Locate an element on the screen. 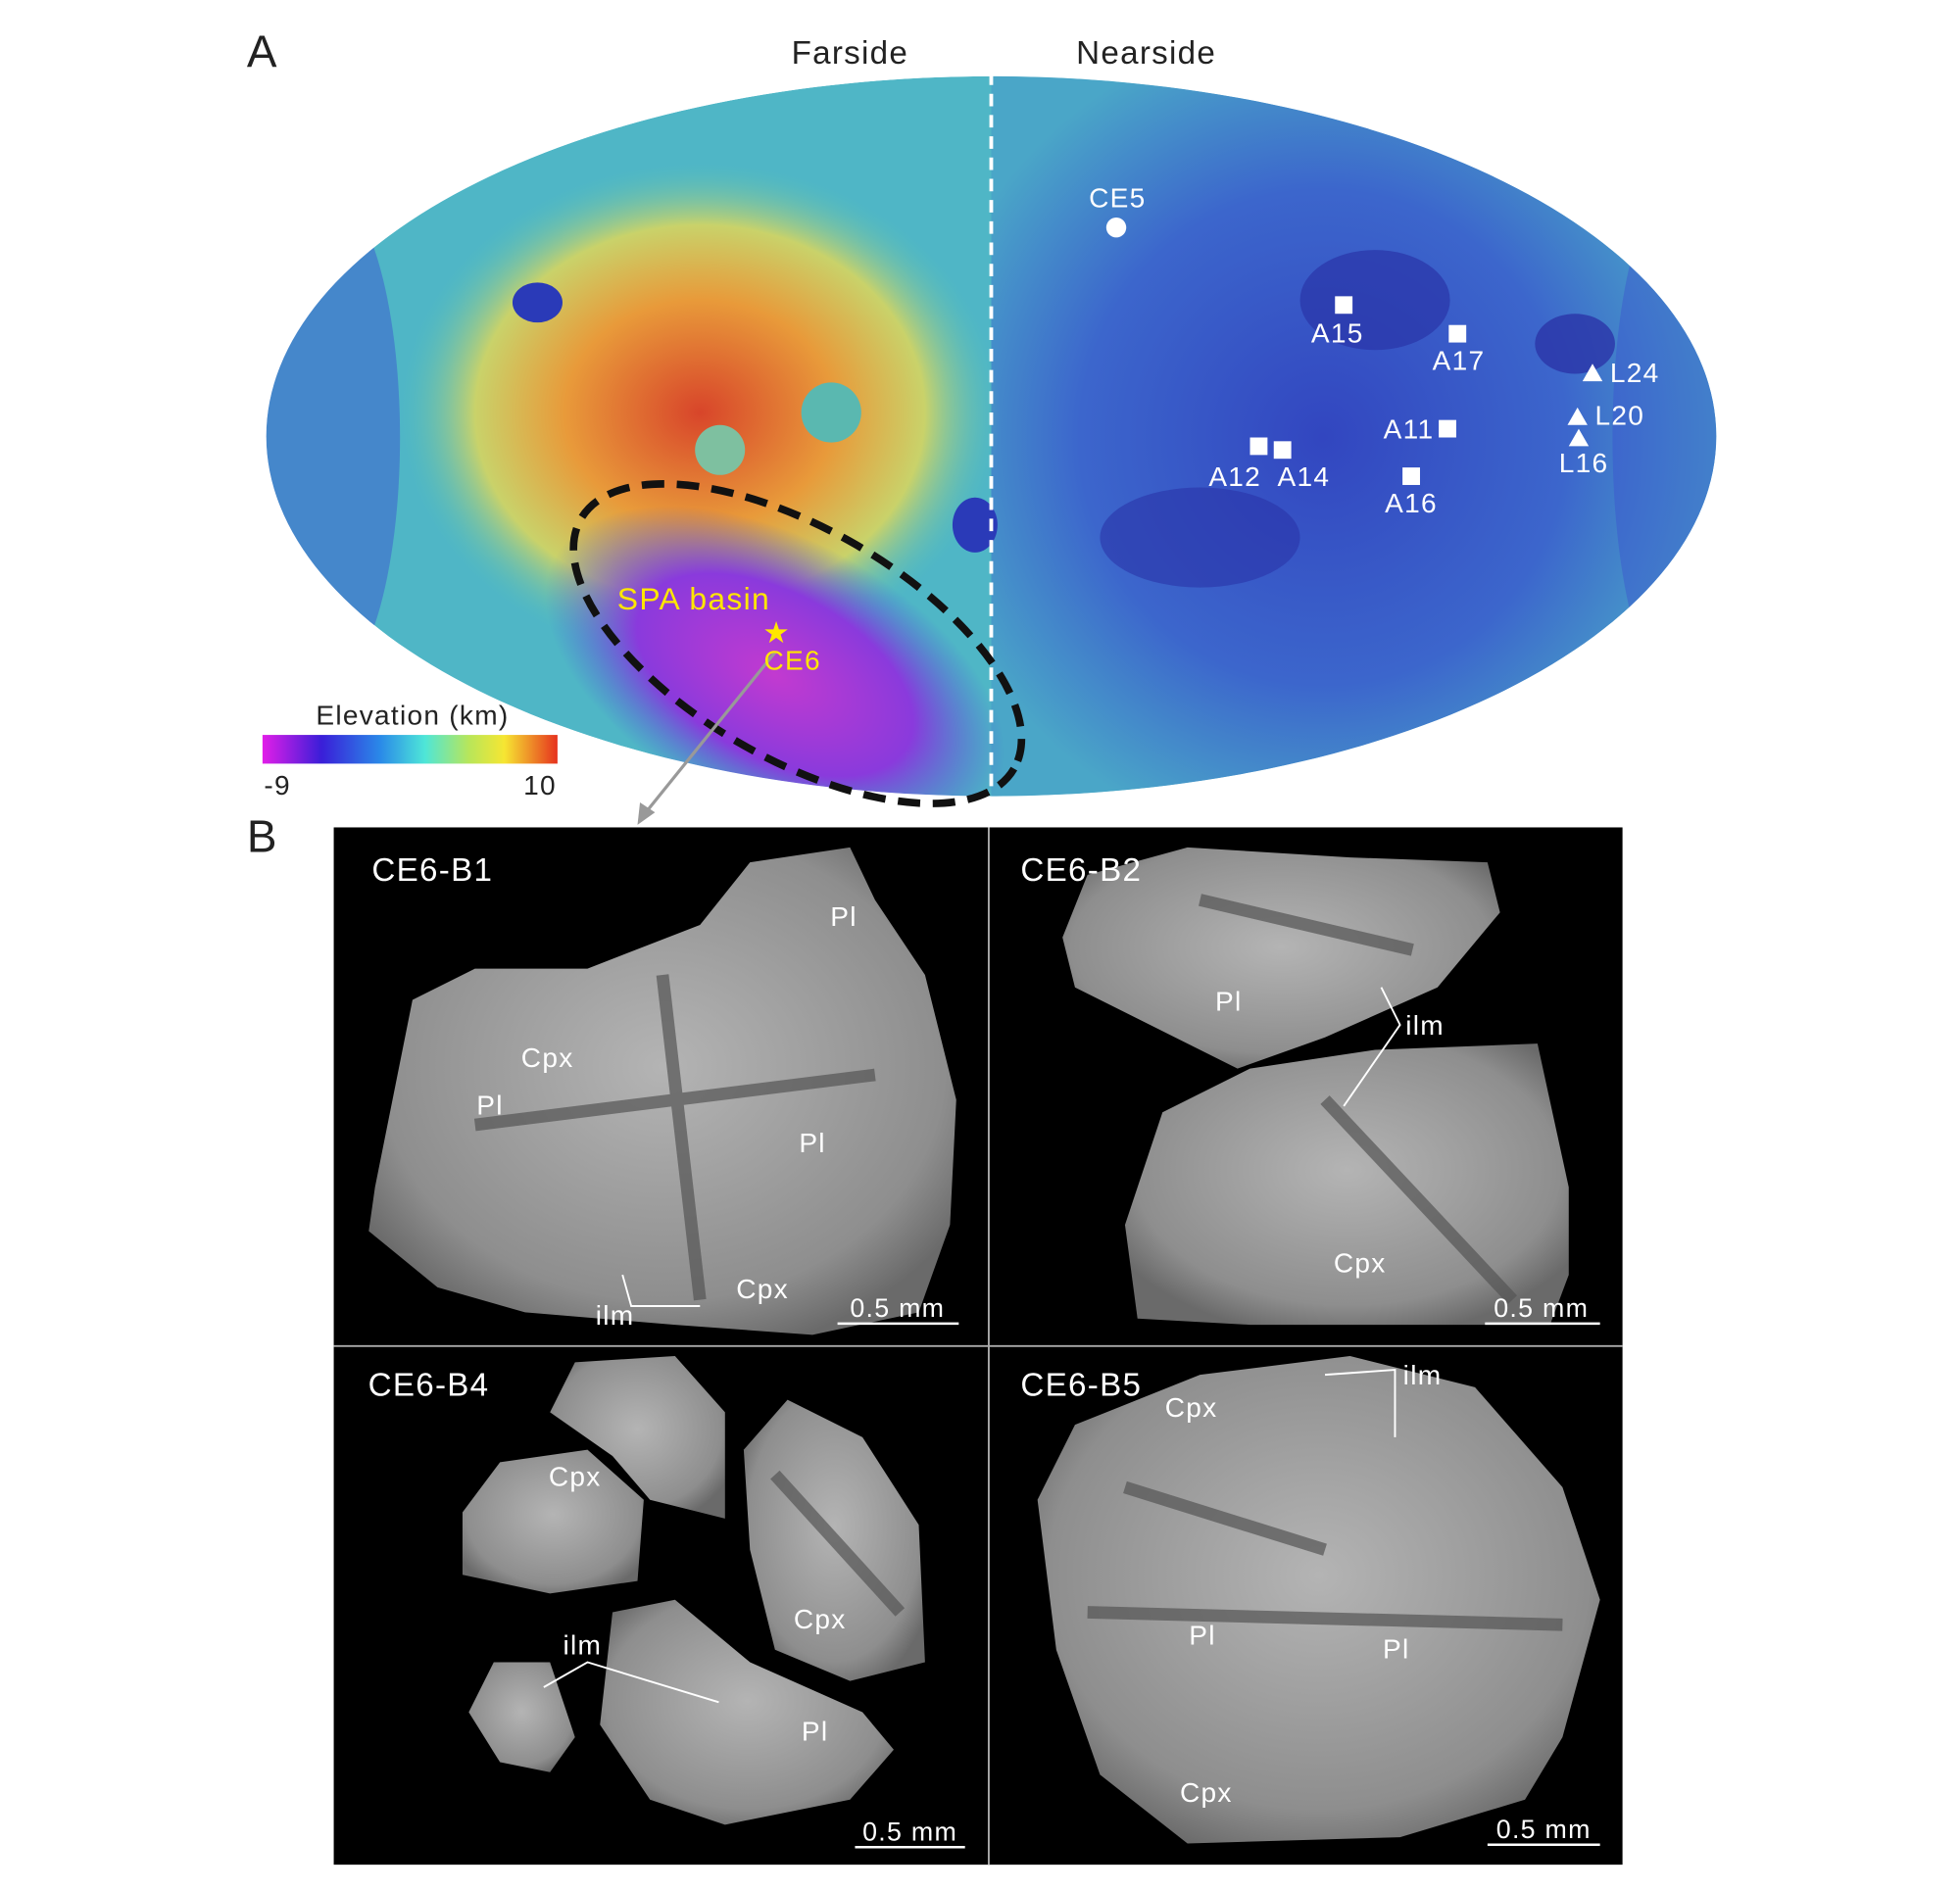 The width and height of the screenshot is (1960, 1891). colorbar-max: 10 is located at coordinates (540, 785).